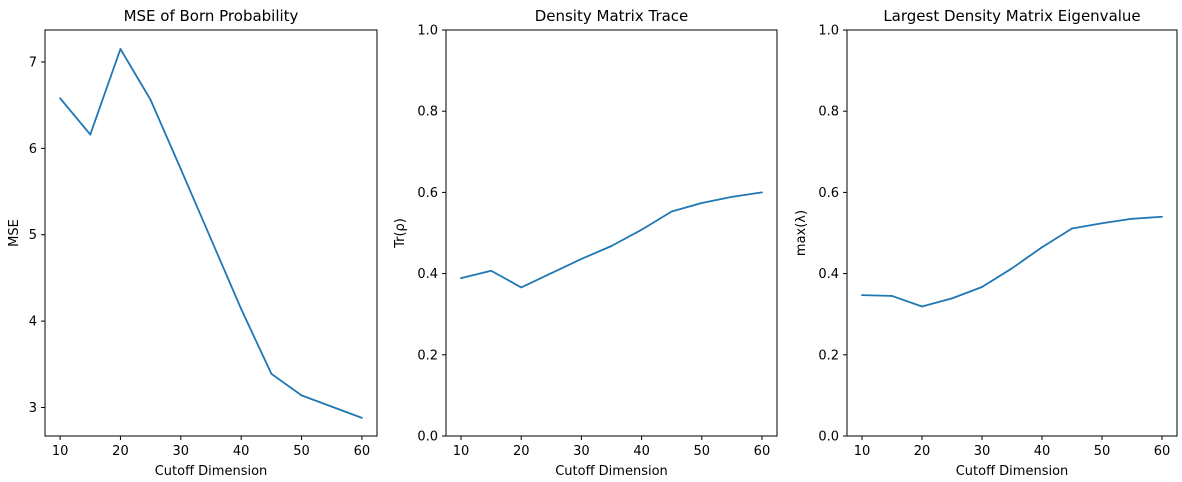 The height and width of the screenshot is (482, 1182). I want to click on y-tick-label: 3, so click(33, 408).